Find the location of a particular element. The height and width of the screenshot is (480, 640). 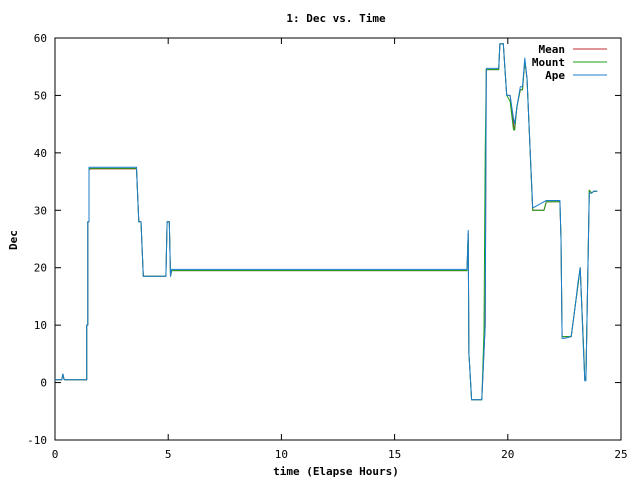

legend-label: Mount is located at coordinates (548, 62).